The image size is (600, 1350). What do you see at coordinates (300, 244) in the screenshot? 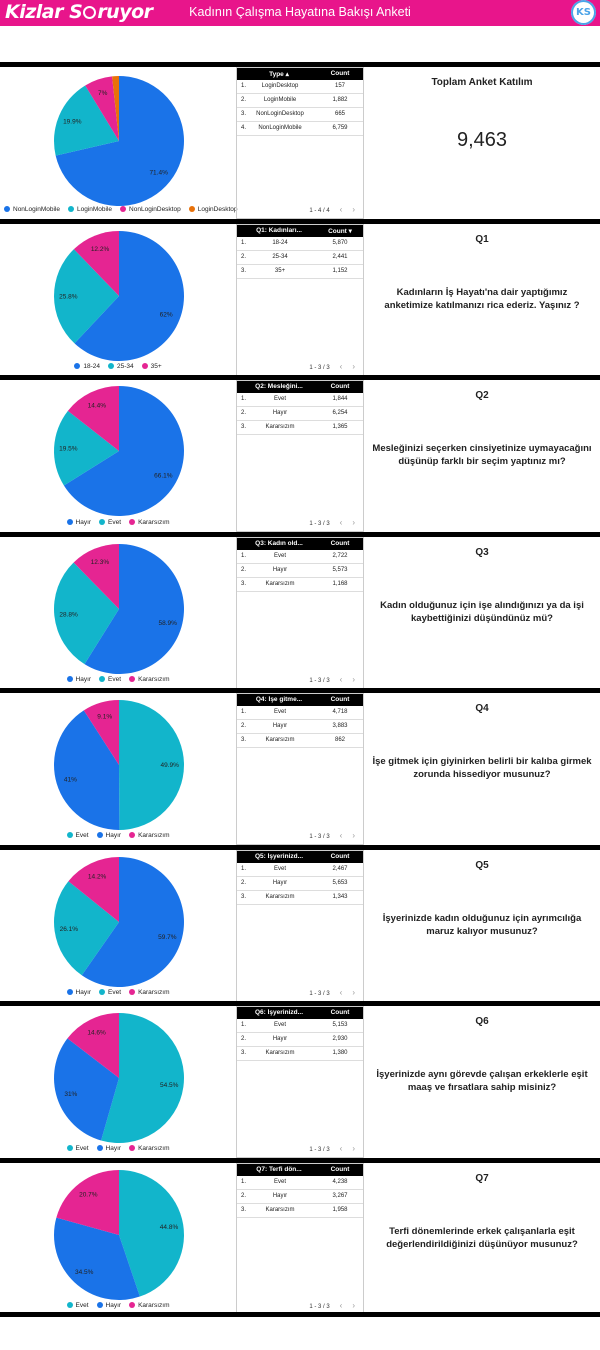
I see `table-row: 1. 18-24 5,870` at bounding box center [300, 244].